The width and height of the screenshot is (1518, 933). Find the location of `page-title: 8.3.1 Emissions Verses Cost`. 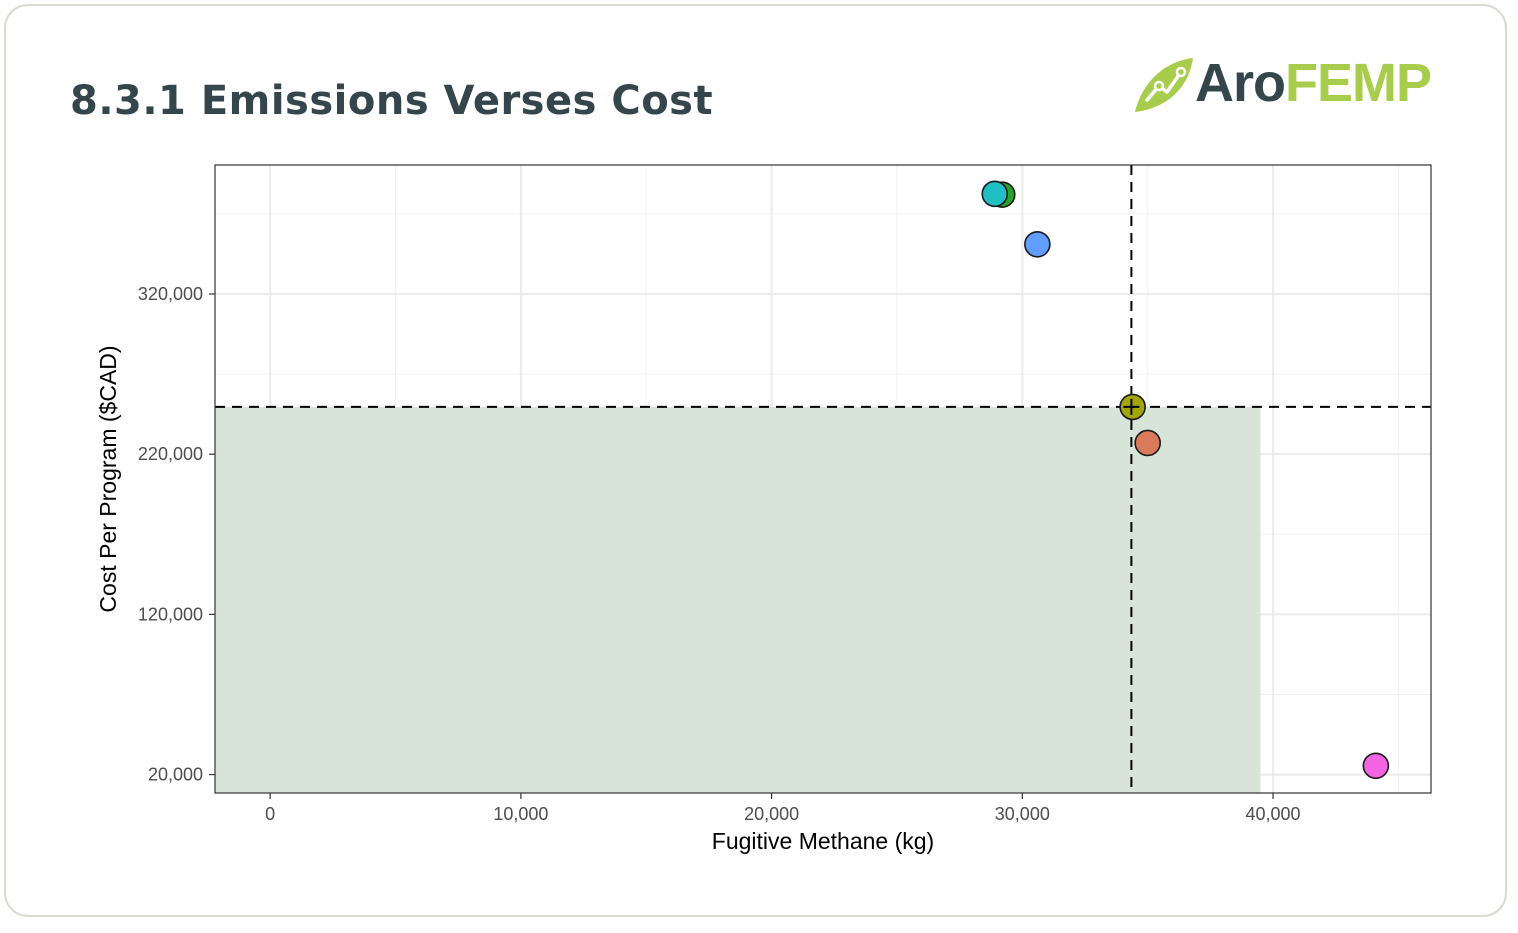

page-title: 8.3.1 Emissions Verses Cost is located at coordinates (392, 101).